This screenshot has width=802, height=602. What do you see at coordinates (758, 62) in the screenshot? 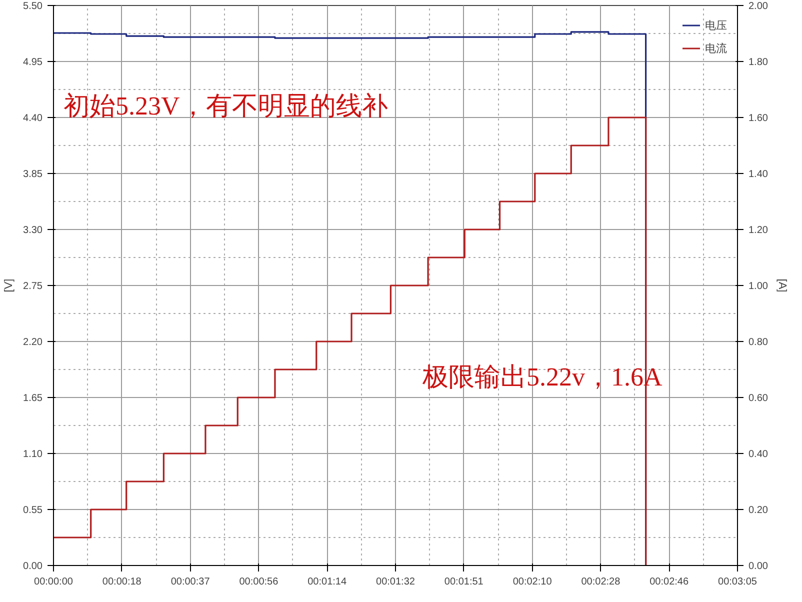
I see `y2-tick-label: 1.80` at bounding box center [758, 62].